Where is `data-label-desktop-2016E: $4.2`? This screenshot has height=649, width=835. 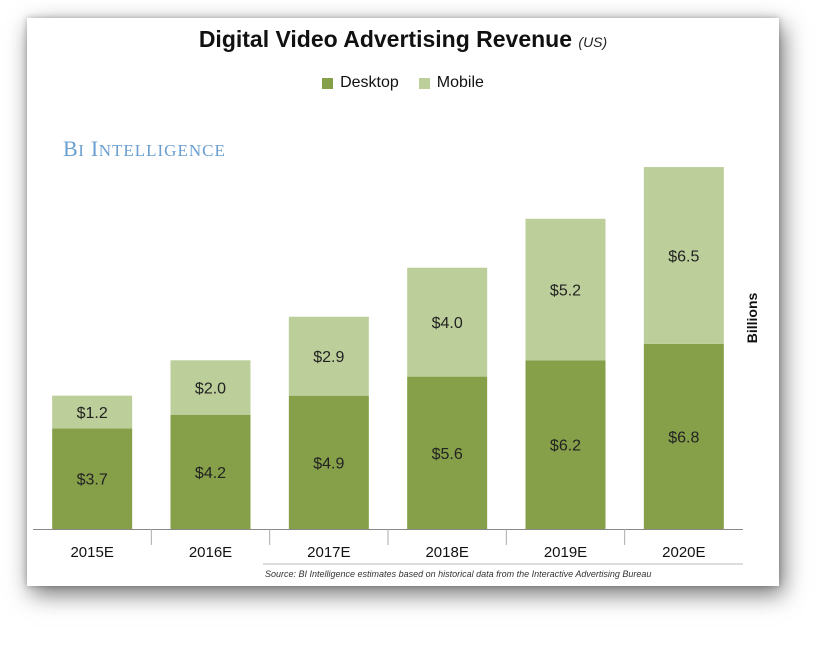
data-label-desktop-2016E: $4.2 is located at coordinates (210, 473).